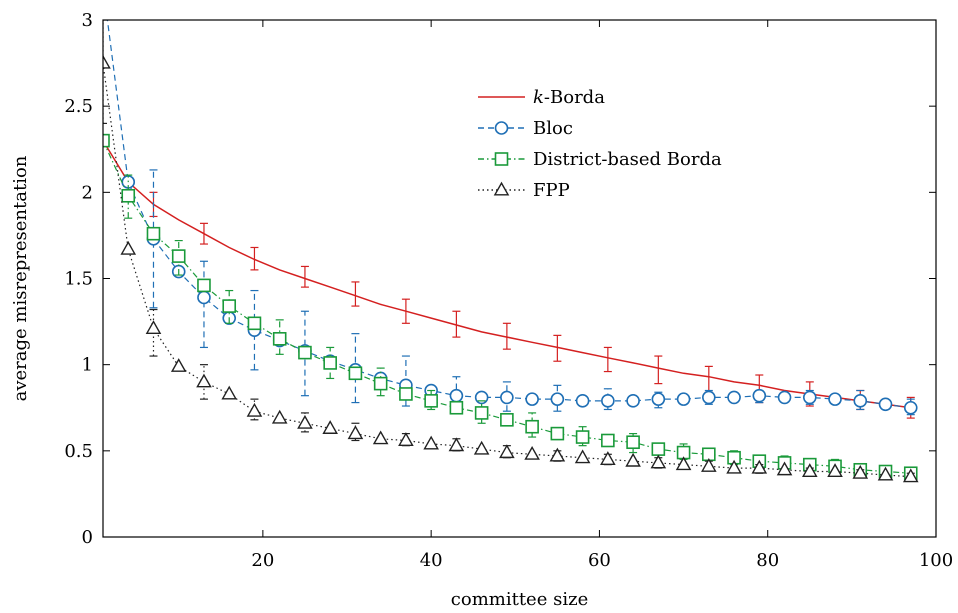 The image size is (958, 613). Describe the element at coordinates (524, 190) in the screenshot. I see `legend-entry: FPP` at that location.